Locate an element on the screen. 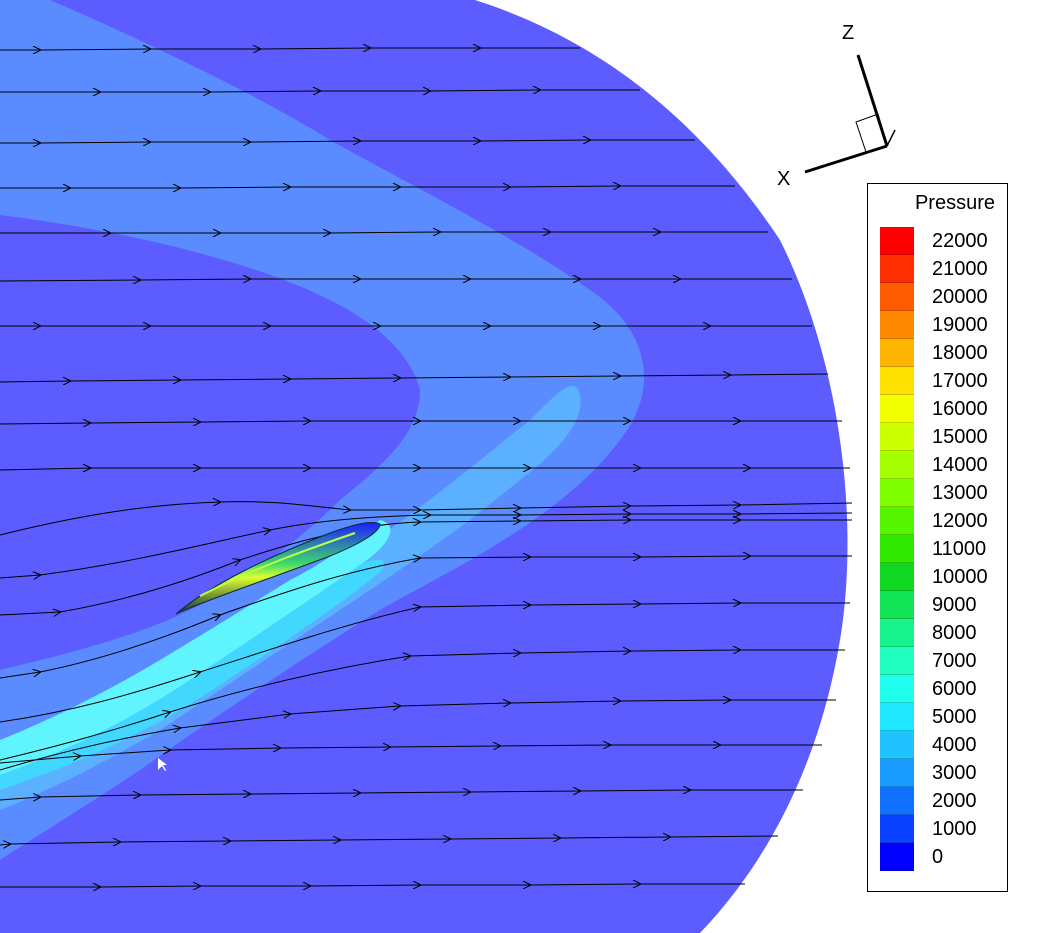 This screenshot has height=933, width=1049. legend-label: 16000 is located at coordinates (960, 409).